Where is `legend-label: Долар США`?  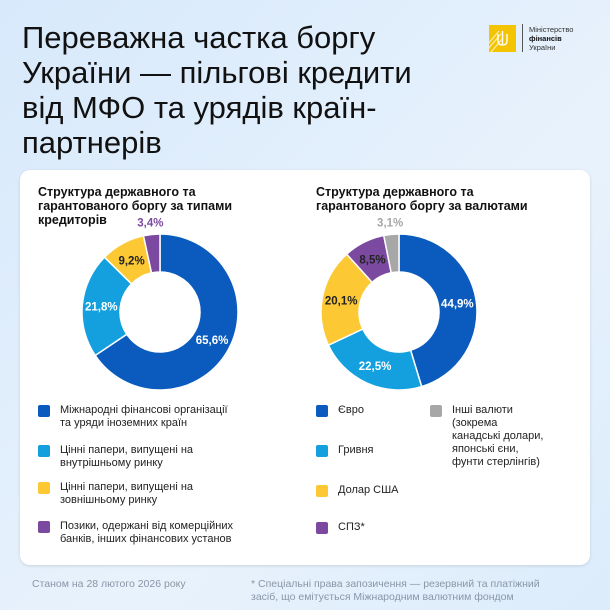
legend-label: Долар США is located at coordinates (368, 490).